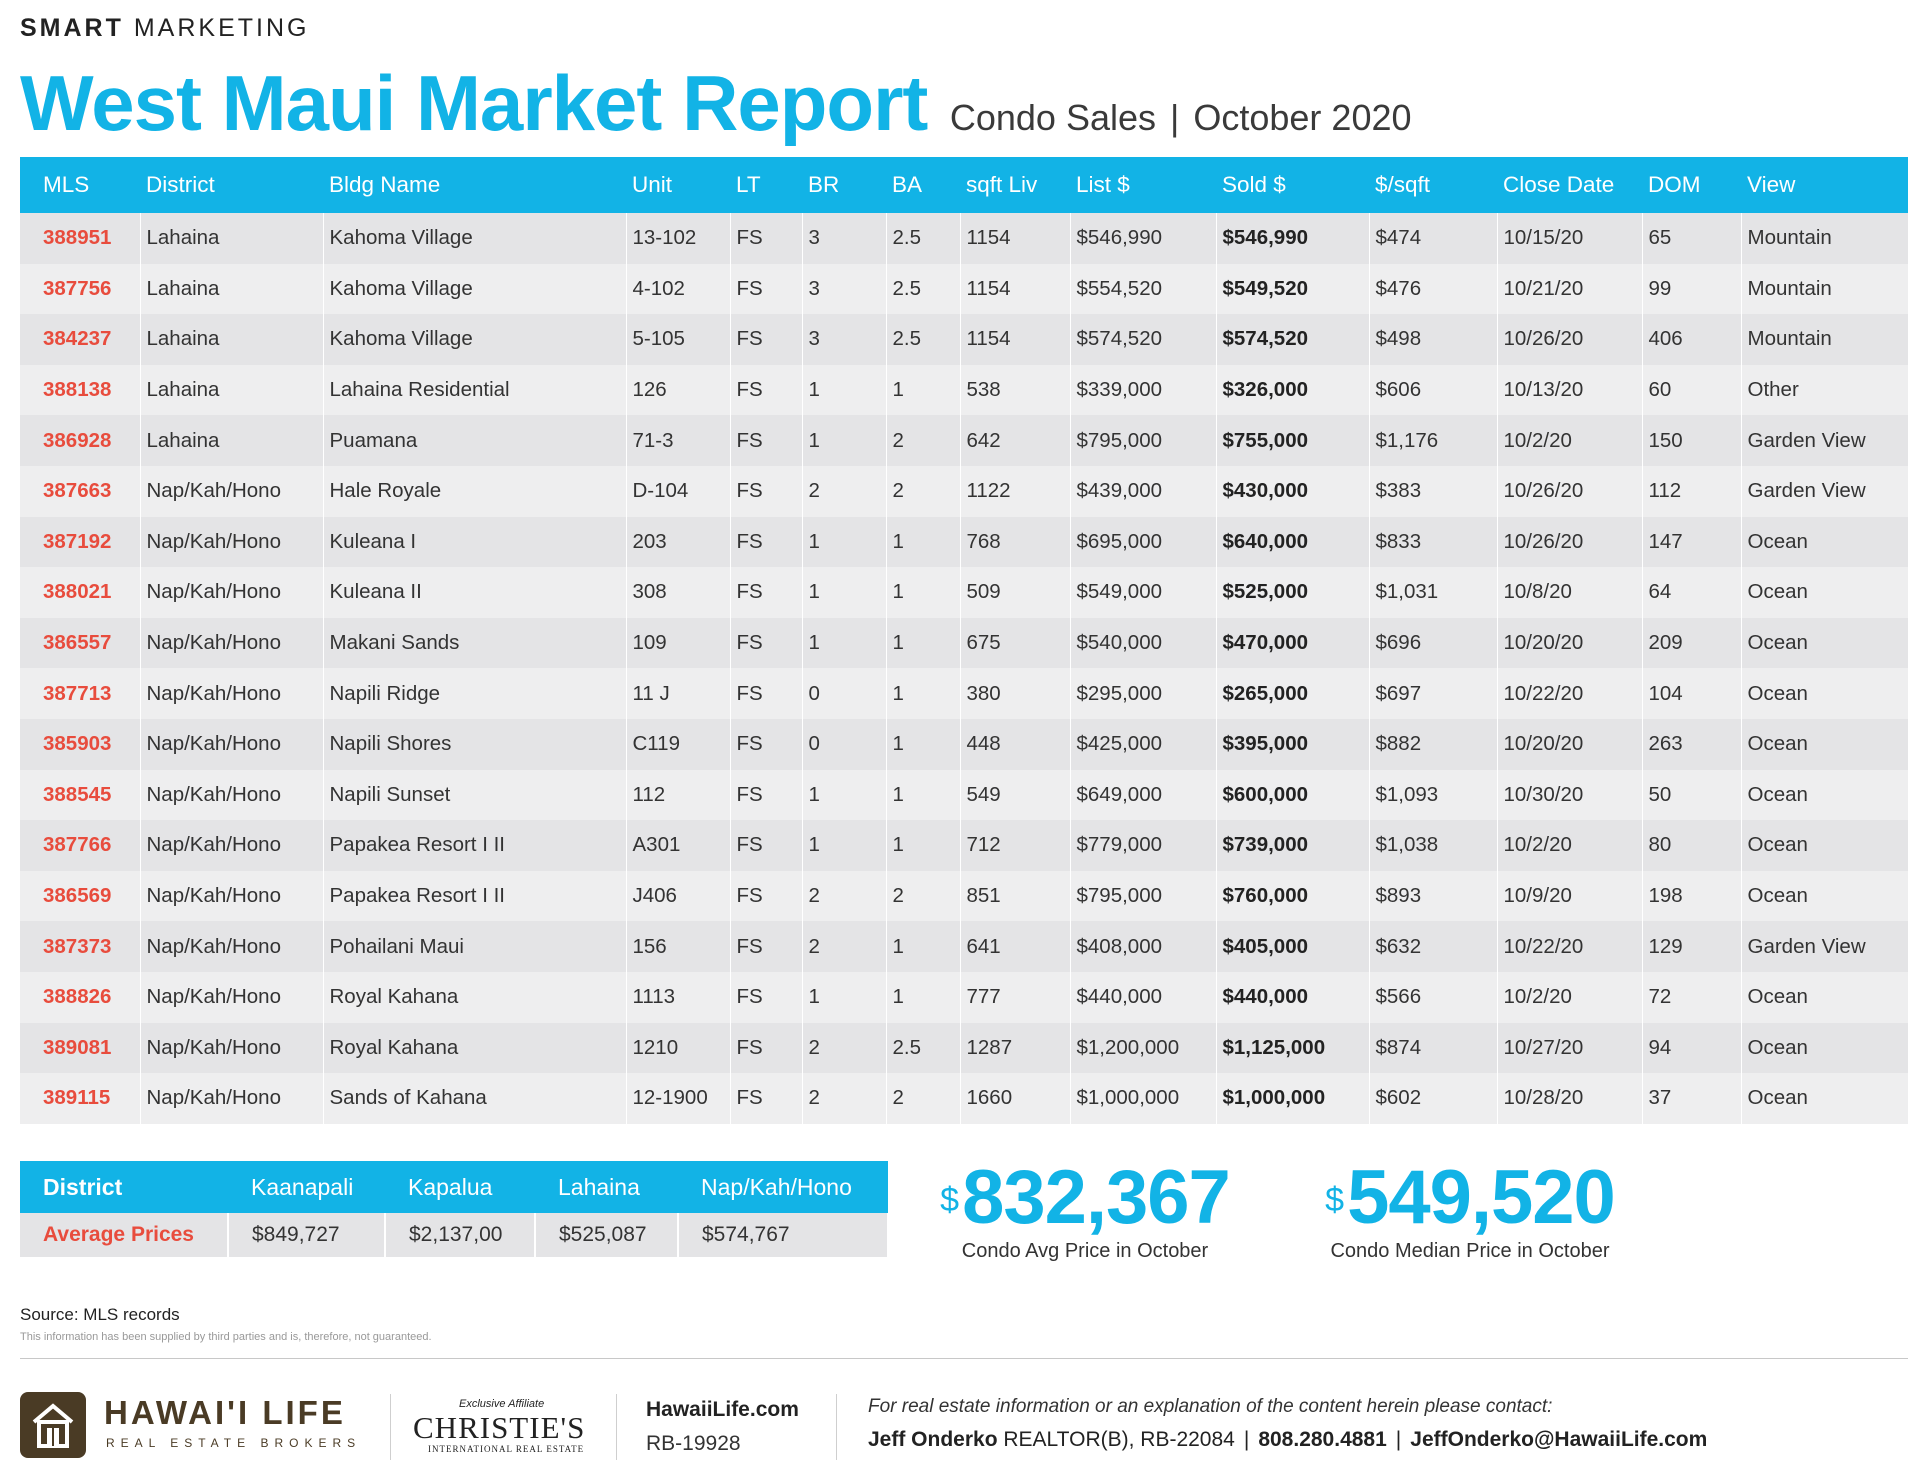  What do you see at coordinates (1143, 238) in the screenshot?
I see `cell-list-price: $546,990` at bounding box center [1143, 238].